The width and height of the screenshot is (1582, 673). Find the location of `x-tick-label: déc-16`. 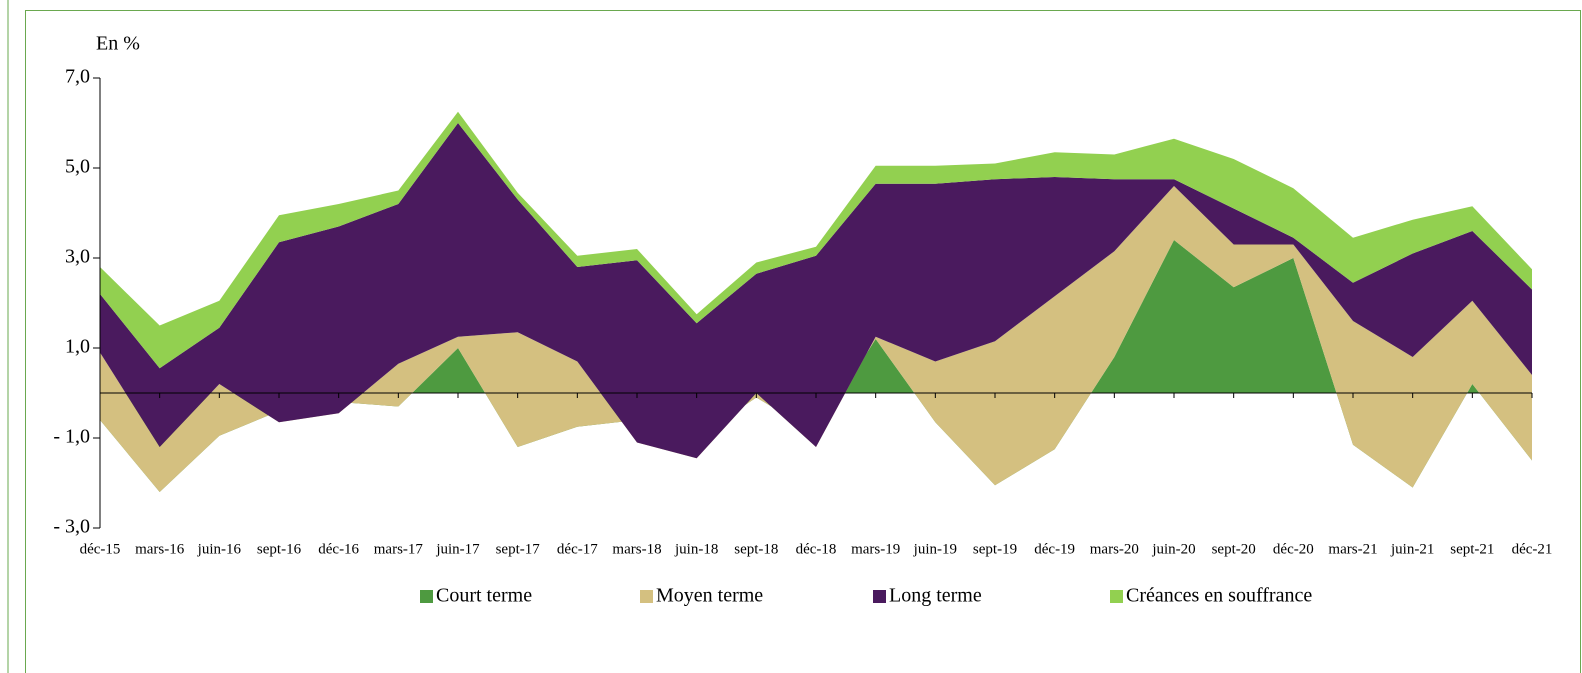

x-tick-label: déc-16 is located at coordinates (338, 549).